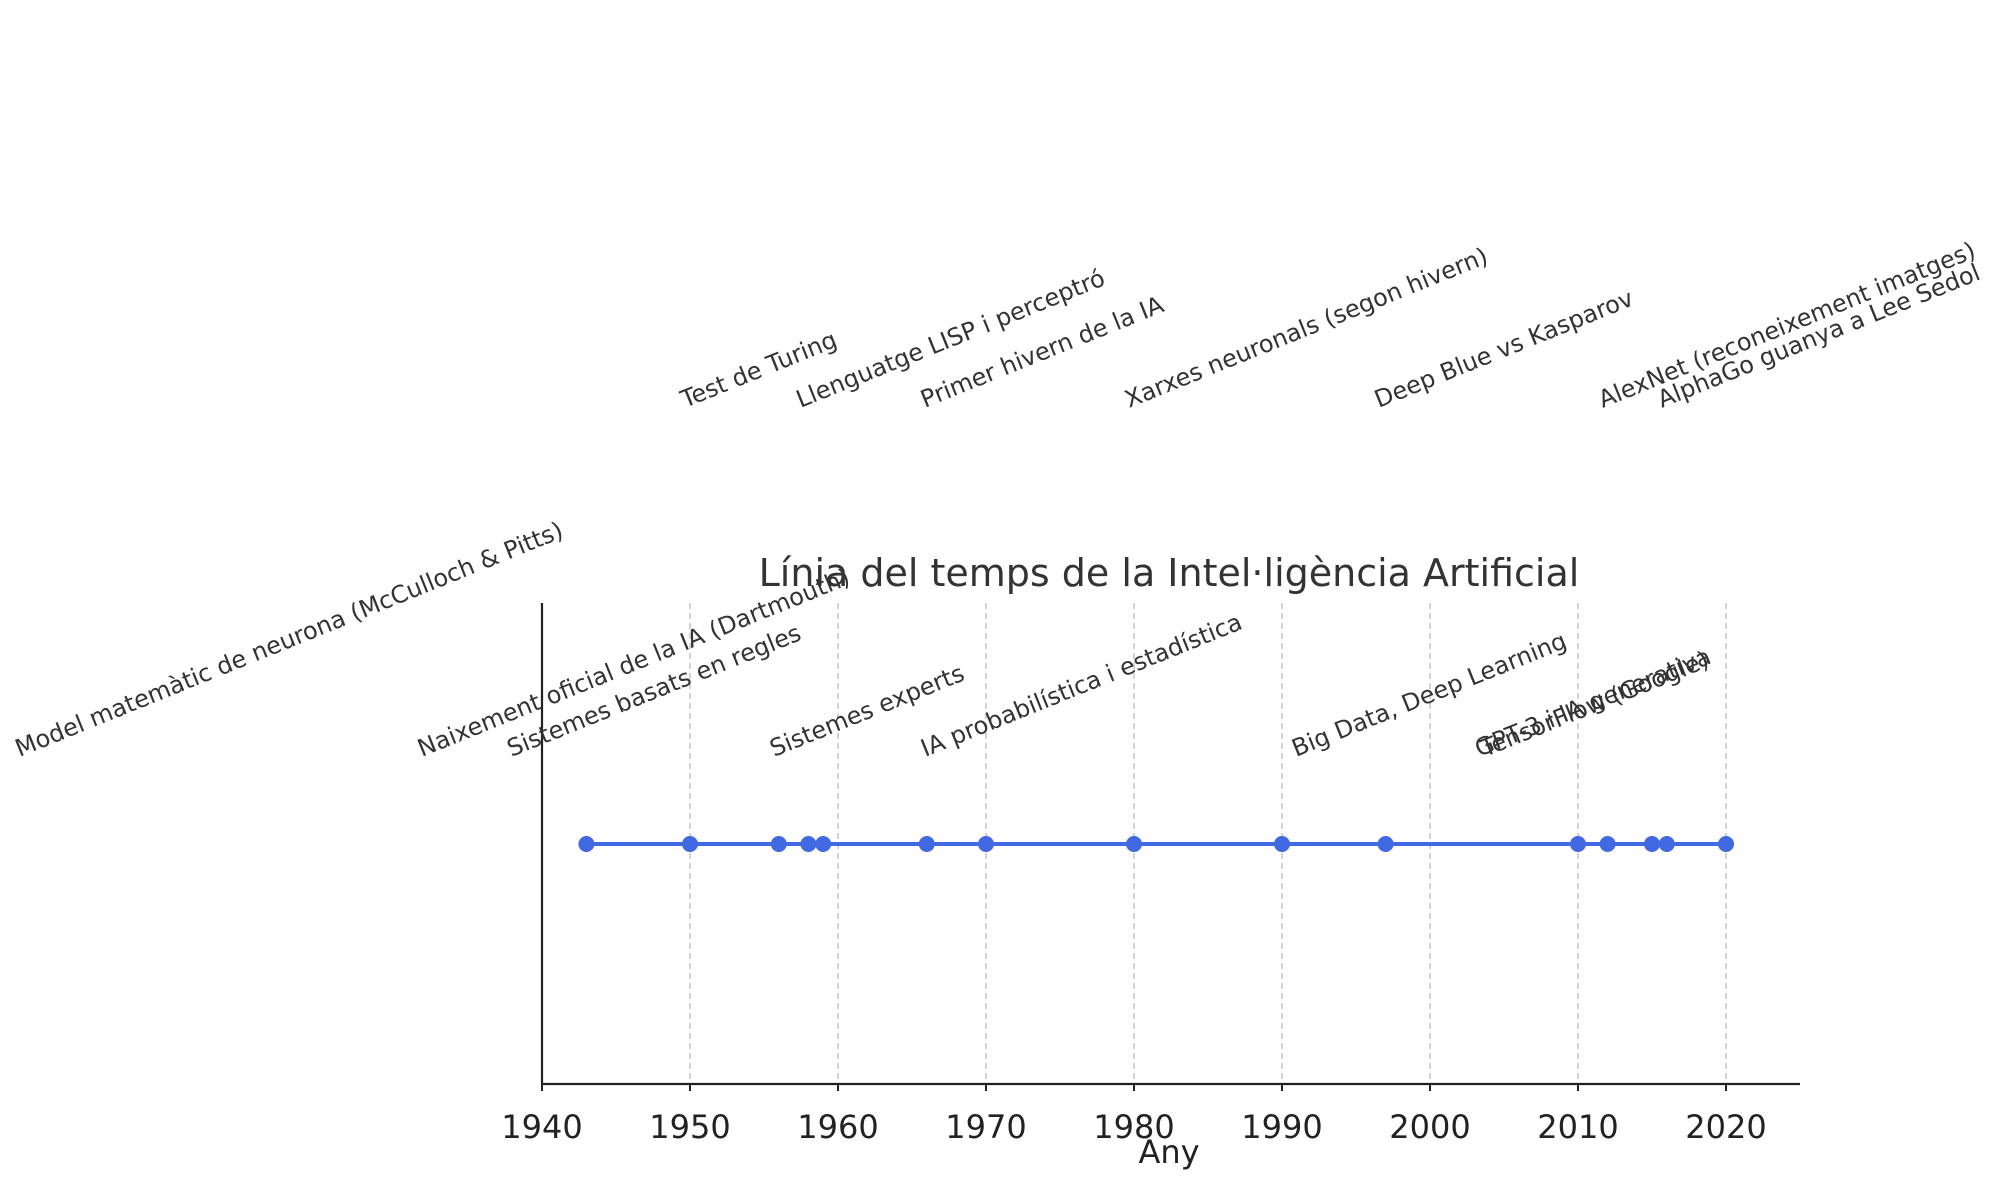 The image size is (2000, 1200). What do you see at coordinates (1429, 1127) in the screenshot?
I see `x-tick-label-2000: 2000` at bounding box center [1429, 1127].